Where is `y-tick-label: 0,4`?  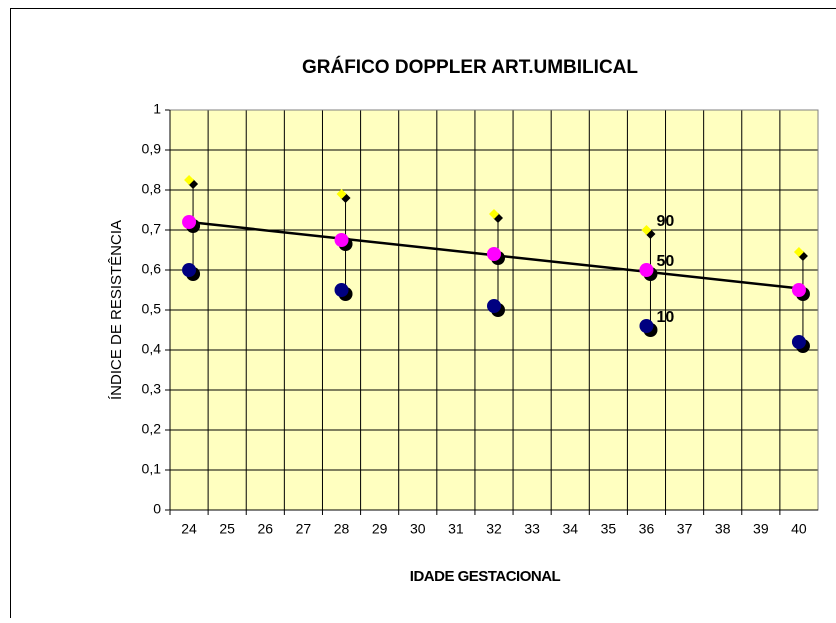 y-tick-label: 0,4 is located at coordinates (152, 349).